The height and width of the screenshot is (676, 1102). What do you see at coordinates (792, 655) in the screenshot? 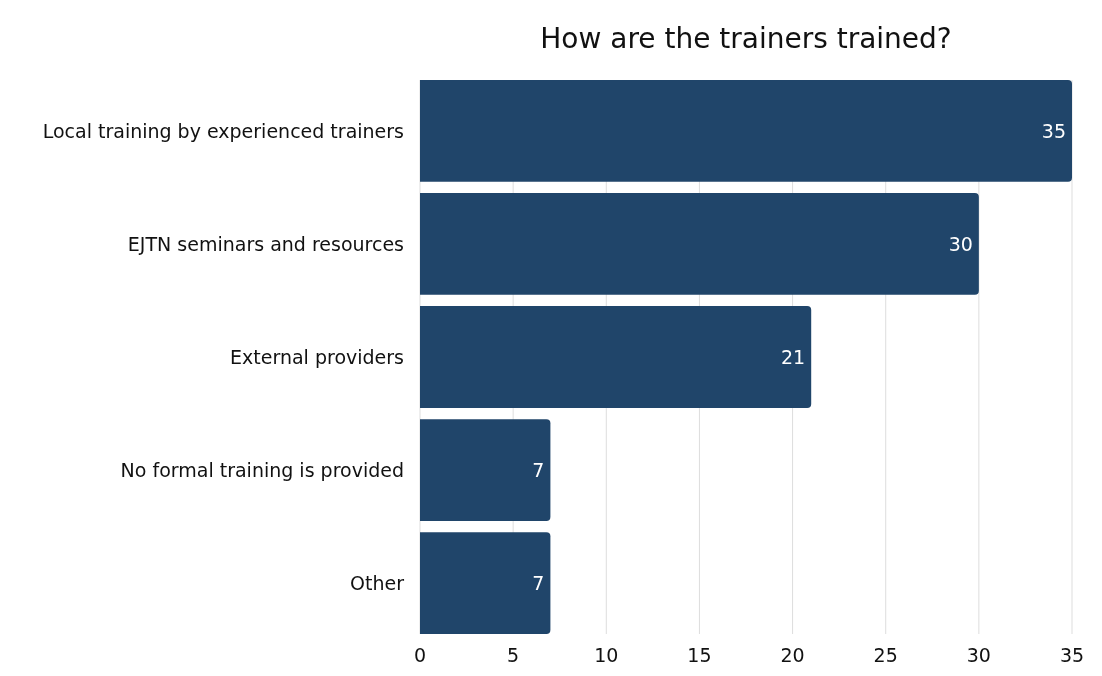
I see `x-tick-label: 20` at bounding box center [792, 655].